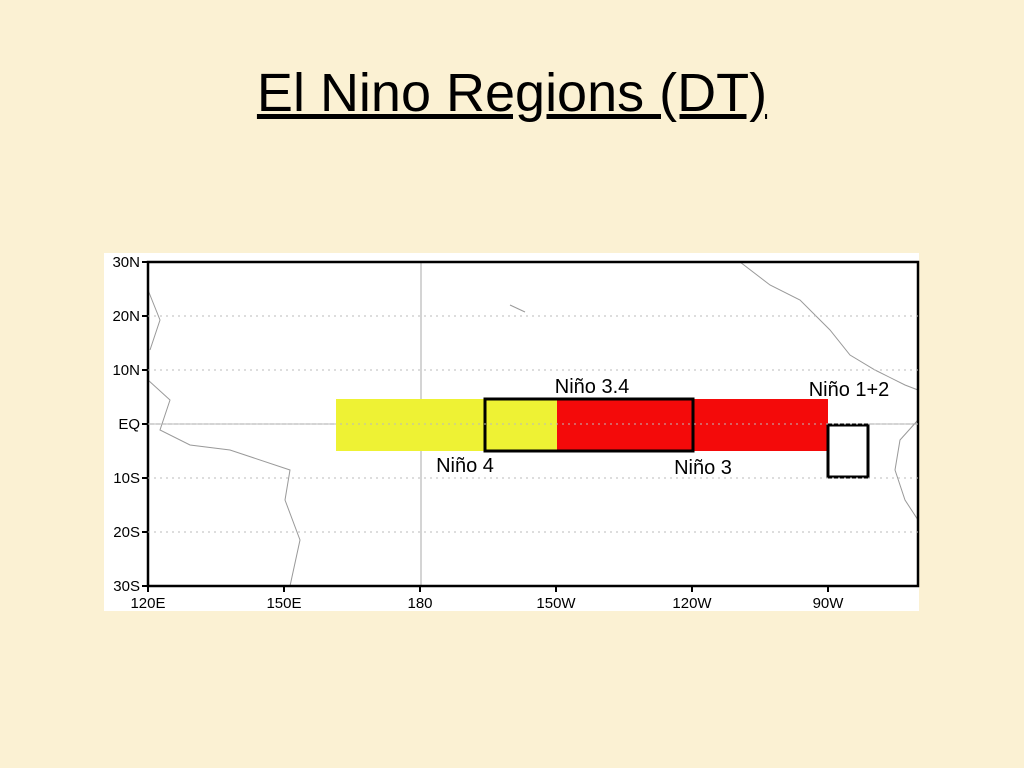 Image resolution: width=1024 pixels, height=768 pixels. Describe the element at coordinates (126, 586) in the screenshot. I see `lat-label: 30S` at that location.